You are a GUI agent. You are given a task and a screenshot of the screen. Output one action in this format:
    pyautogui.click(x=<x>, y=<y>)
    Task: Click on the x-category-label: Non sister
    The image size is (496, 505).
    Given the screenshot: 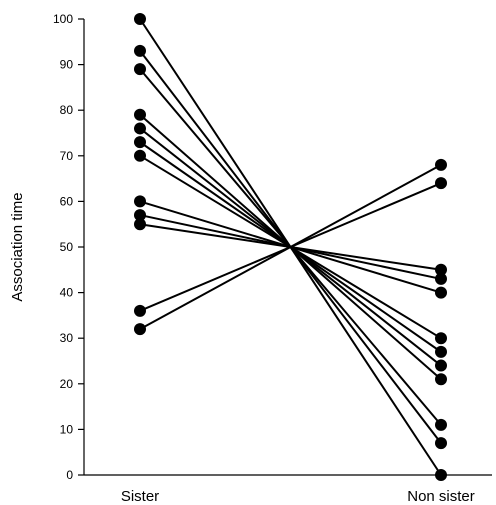 What is the action you would take?
    pyautogui.click(x=441, y=496)
    